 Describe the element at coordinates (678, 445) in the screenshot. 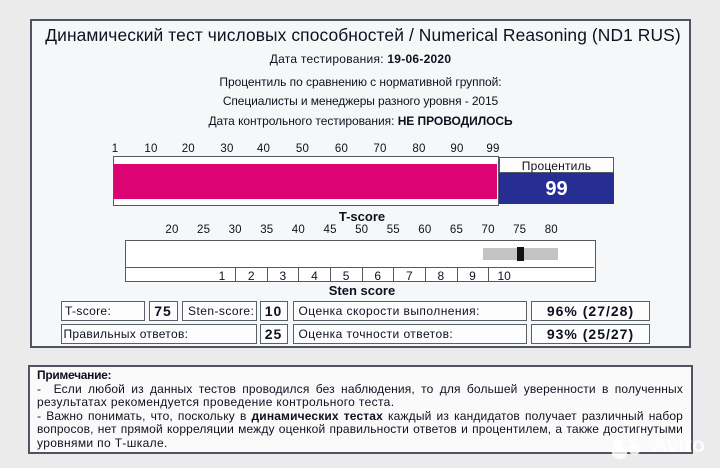

I see `svg-text: Avito` at that location.